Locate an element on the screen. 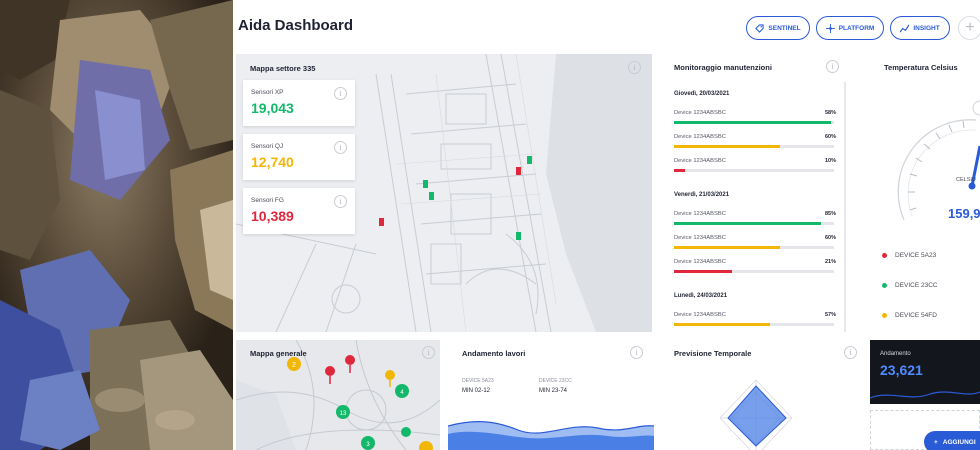 This screenshot has height=450, width=980. maintenance-date: Venerdì, 21/03/2021 is located at coordinates (702, 195).